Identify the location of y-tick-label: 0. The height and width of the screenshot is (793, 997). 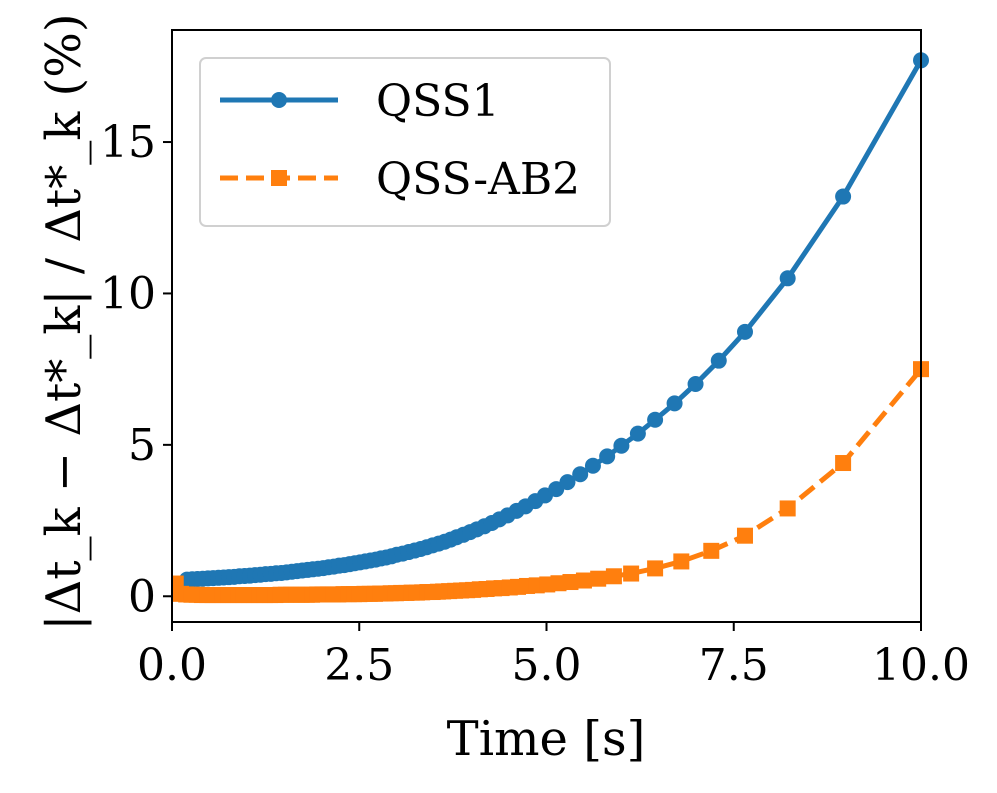
(142, 596).